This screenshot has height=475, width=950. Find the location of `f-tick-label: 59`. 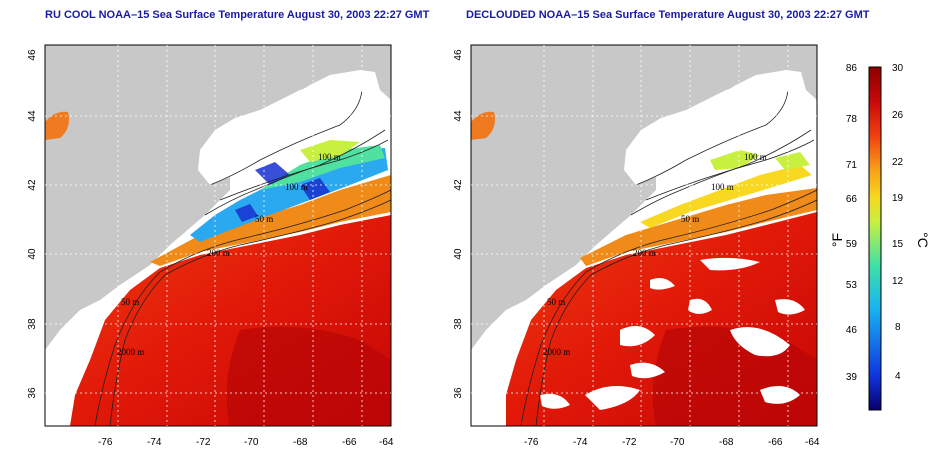

f-tick-label: 59 is located at coordinates (852, 244).